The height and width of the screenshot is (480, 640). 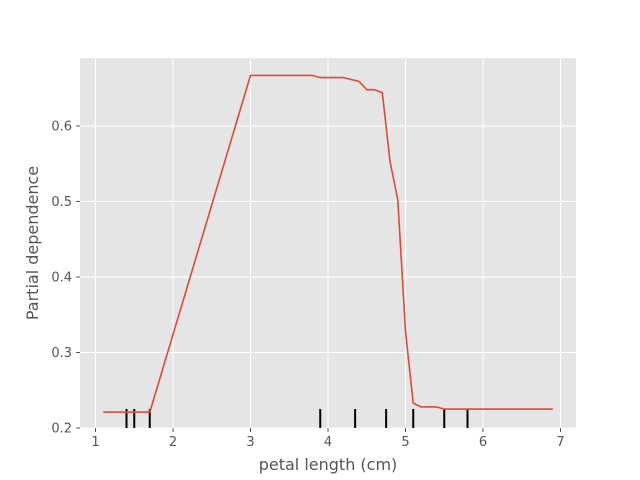 I want to click on x-tick-label: 5, so click(x=405, y=442).